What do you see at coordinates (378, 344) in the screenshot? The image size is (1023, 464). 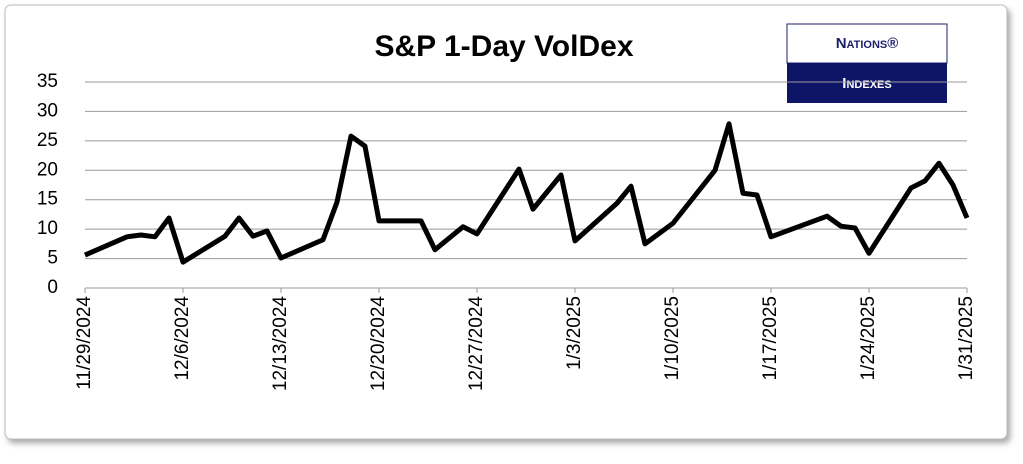 I see `x-tick-label: 12/20/2024` at bounding box center [378, 344].